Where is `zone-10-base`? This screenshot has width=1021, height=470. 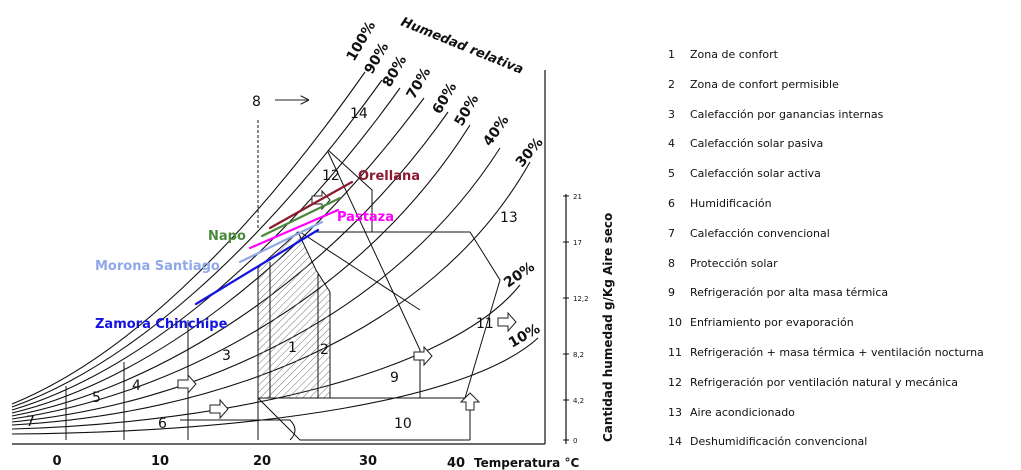 zone-10-base is located at coordinates (363, 419).